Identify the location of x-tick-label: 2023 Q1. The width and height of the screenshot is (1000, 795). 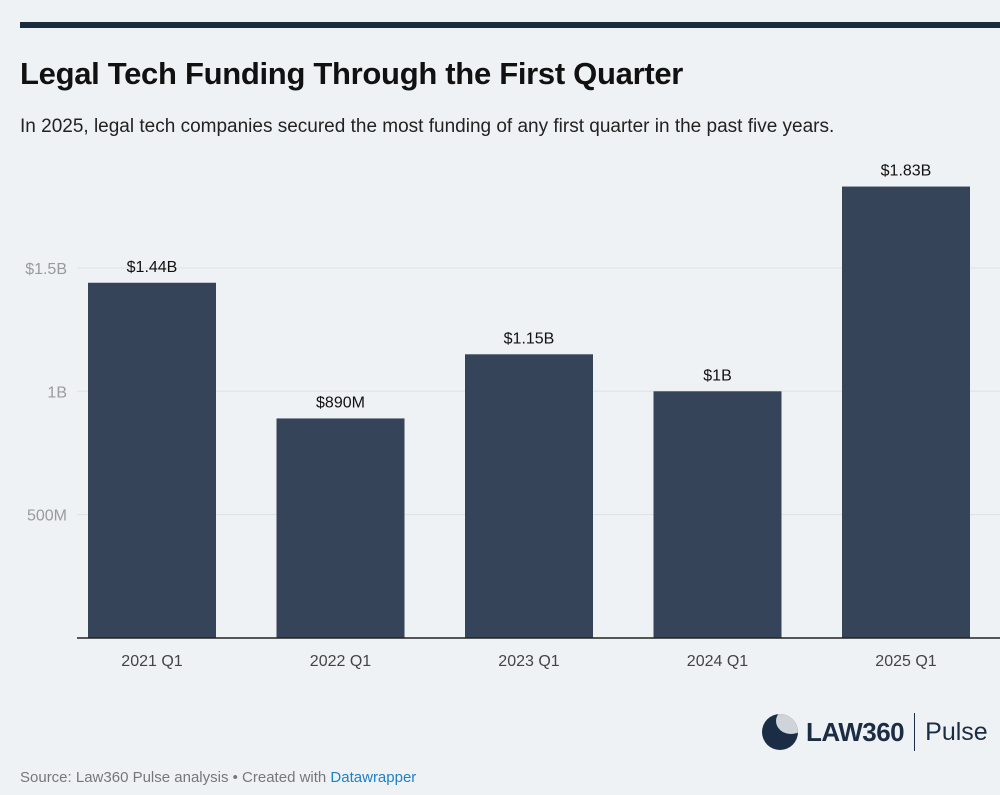
(528, 661).